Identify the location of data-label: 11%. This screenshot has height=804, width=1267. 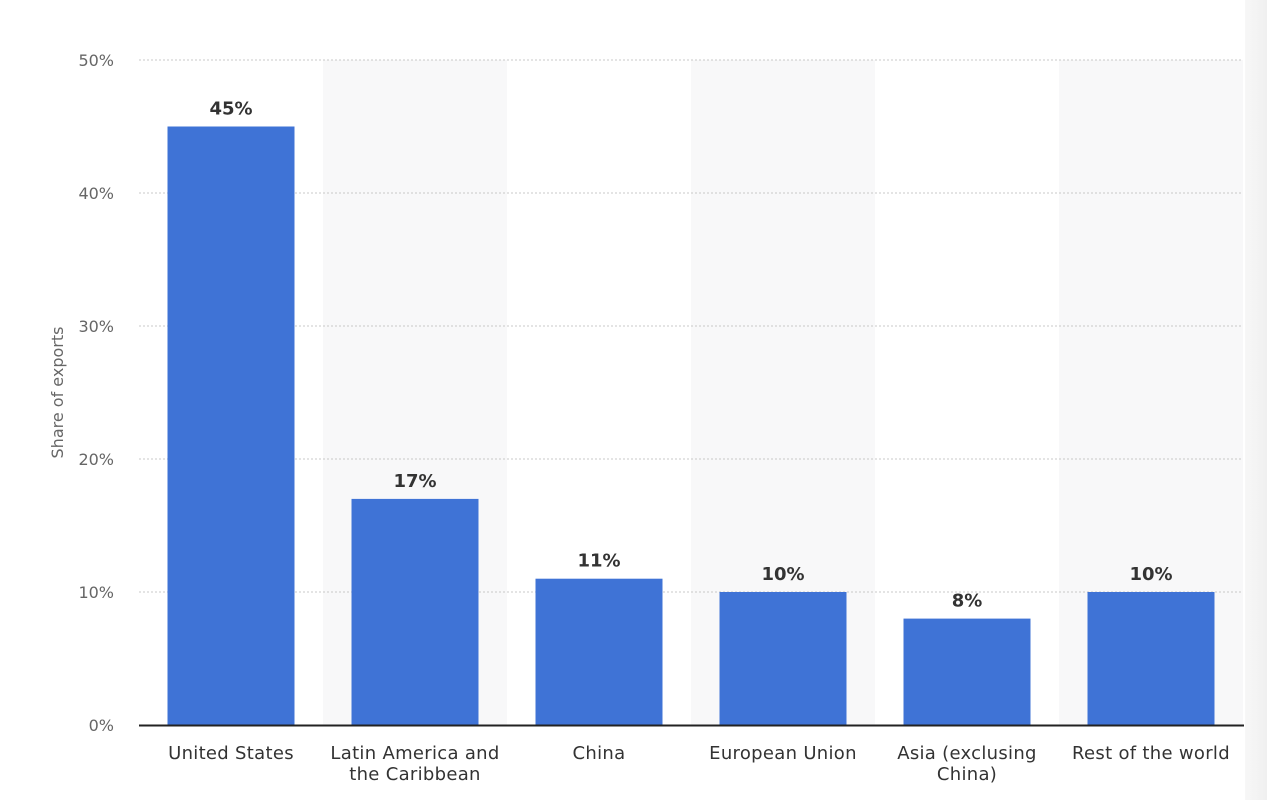
(598, 561).